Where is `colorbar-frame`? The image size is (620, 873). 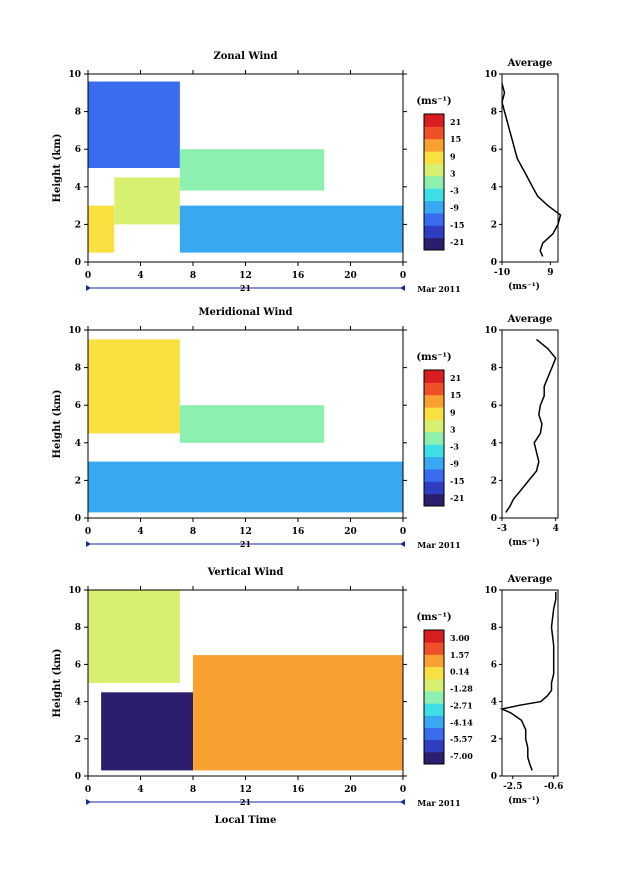
colorbar-frame is located at coordinates (434, 438).